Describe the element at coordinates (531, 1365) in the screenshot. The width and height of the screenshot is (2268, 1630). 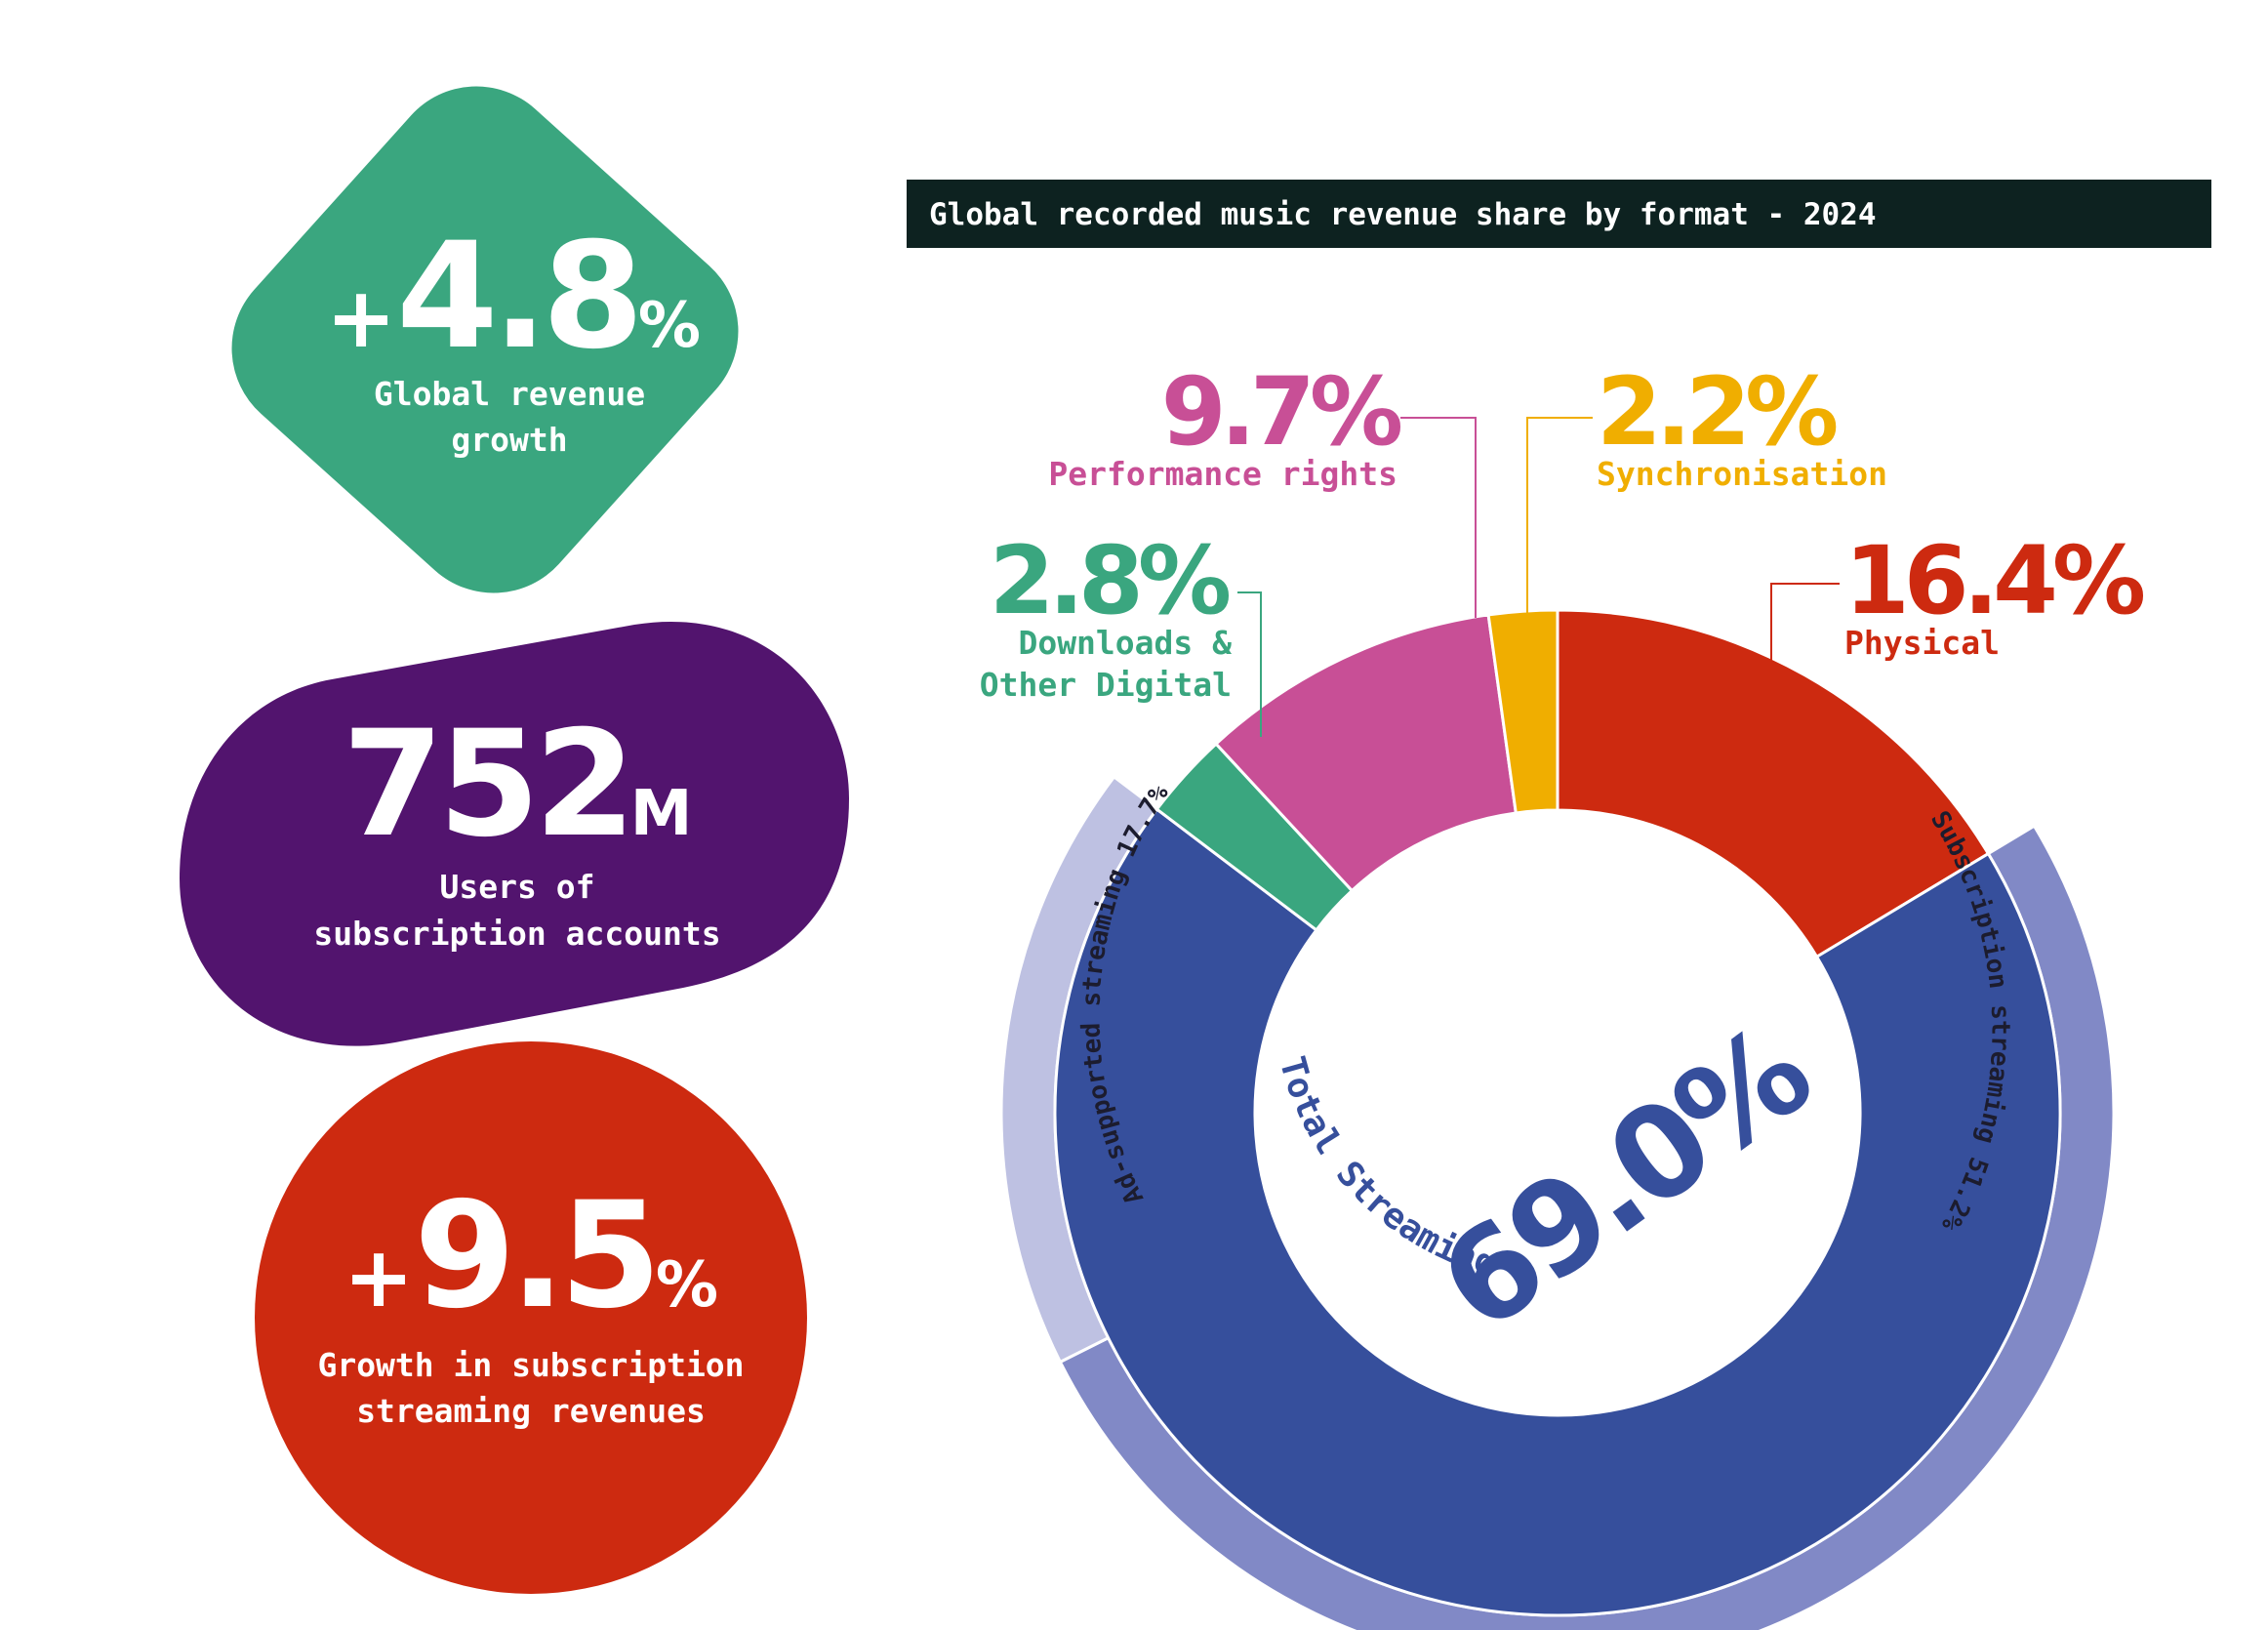
I see `kpi-subscription-growth-label-1: Growth in subscription` at that location.